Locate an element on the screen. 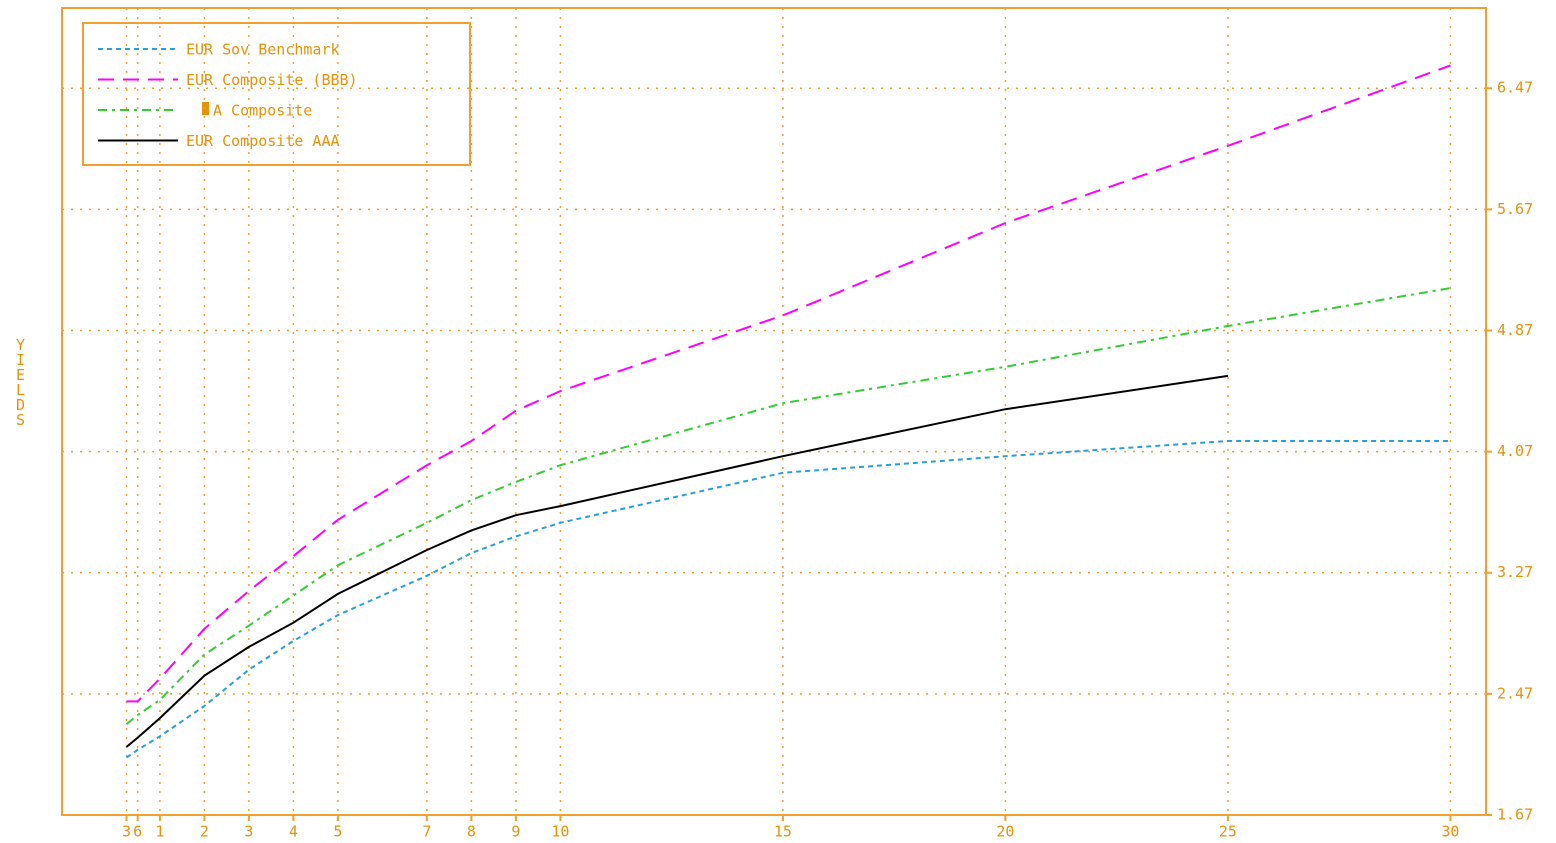 Image resolution: width=1556 pixels, height=843 pixels. x-tick-label: 25 is located at coordinates (1228, 832).